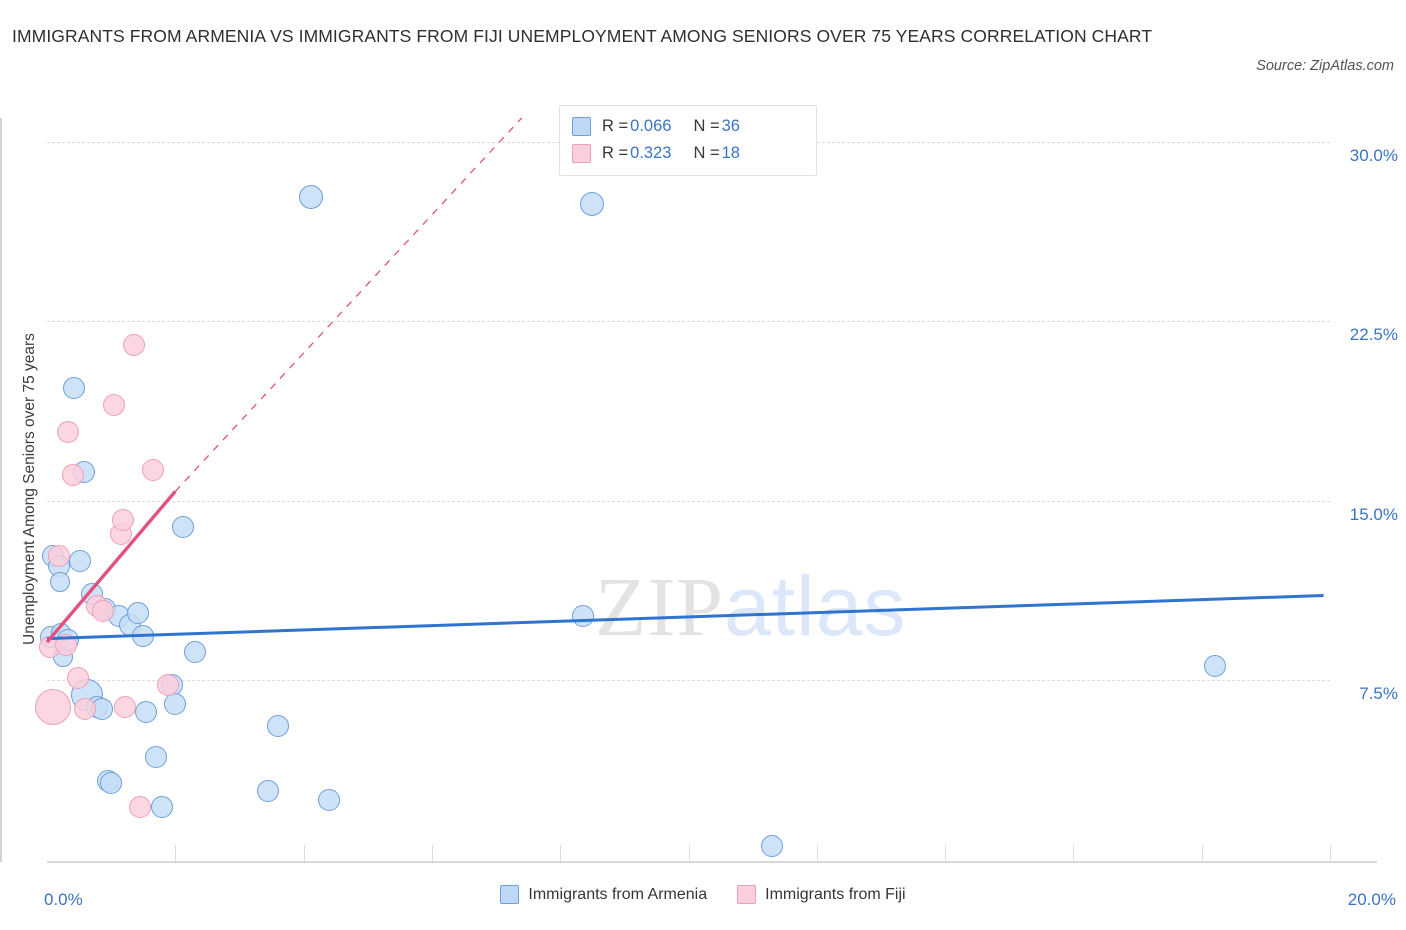  What do you see at coordinates (706, 126) in the screenshot?
I see `stats-n-label-armenia: N =` at bounding box center [706, 126].